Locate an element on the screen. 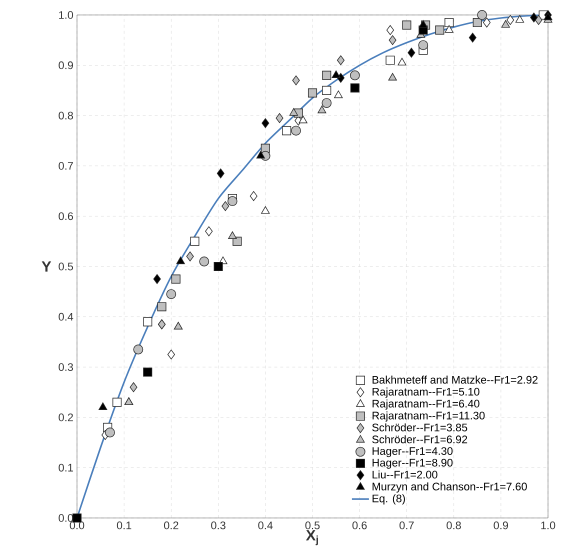 This screenshot has width=565, height=550. x-tick-label: 0.7 is located at coordinates (407, 526).